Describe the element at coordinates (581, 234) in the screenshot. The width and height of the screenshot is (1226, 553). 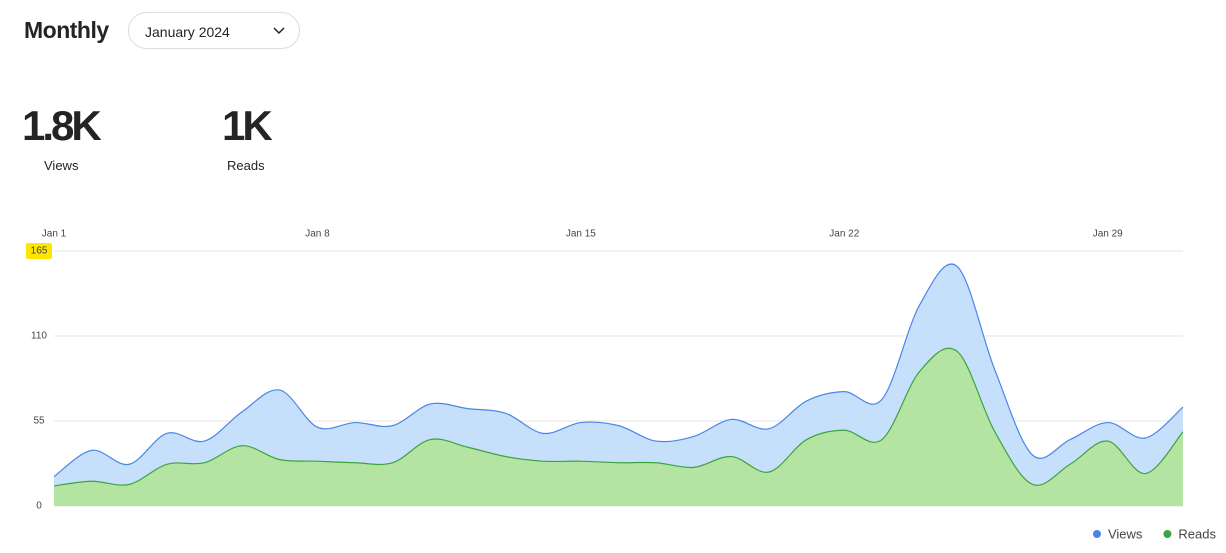
I see `x-tick-label: Jan 15` at that location.